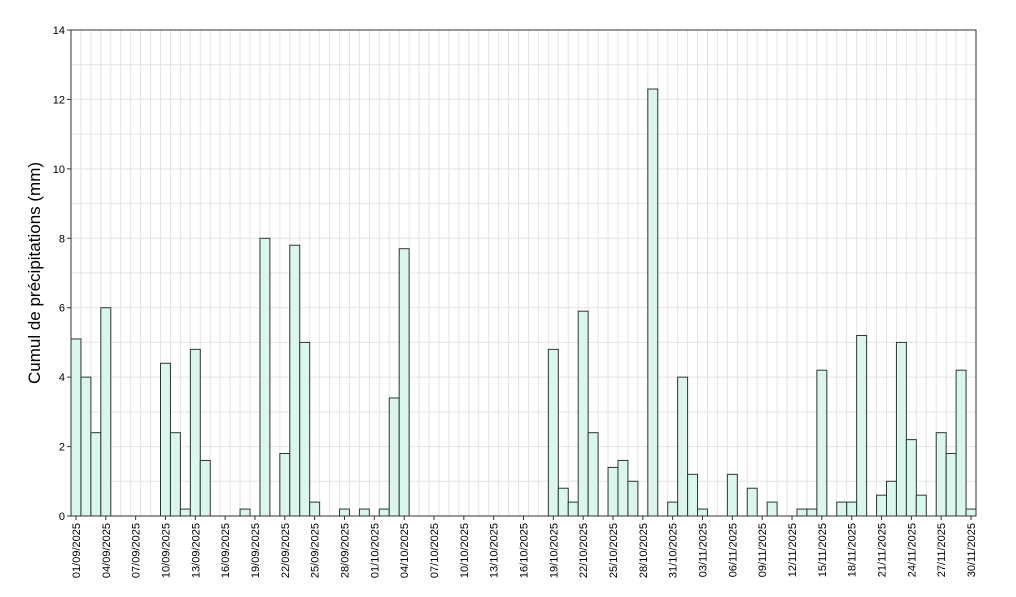 This screenshot has width=1016, height=597. I want to click on bar-22/10/2025, so click(583, 413).